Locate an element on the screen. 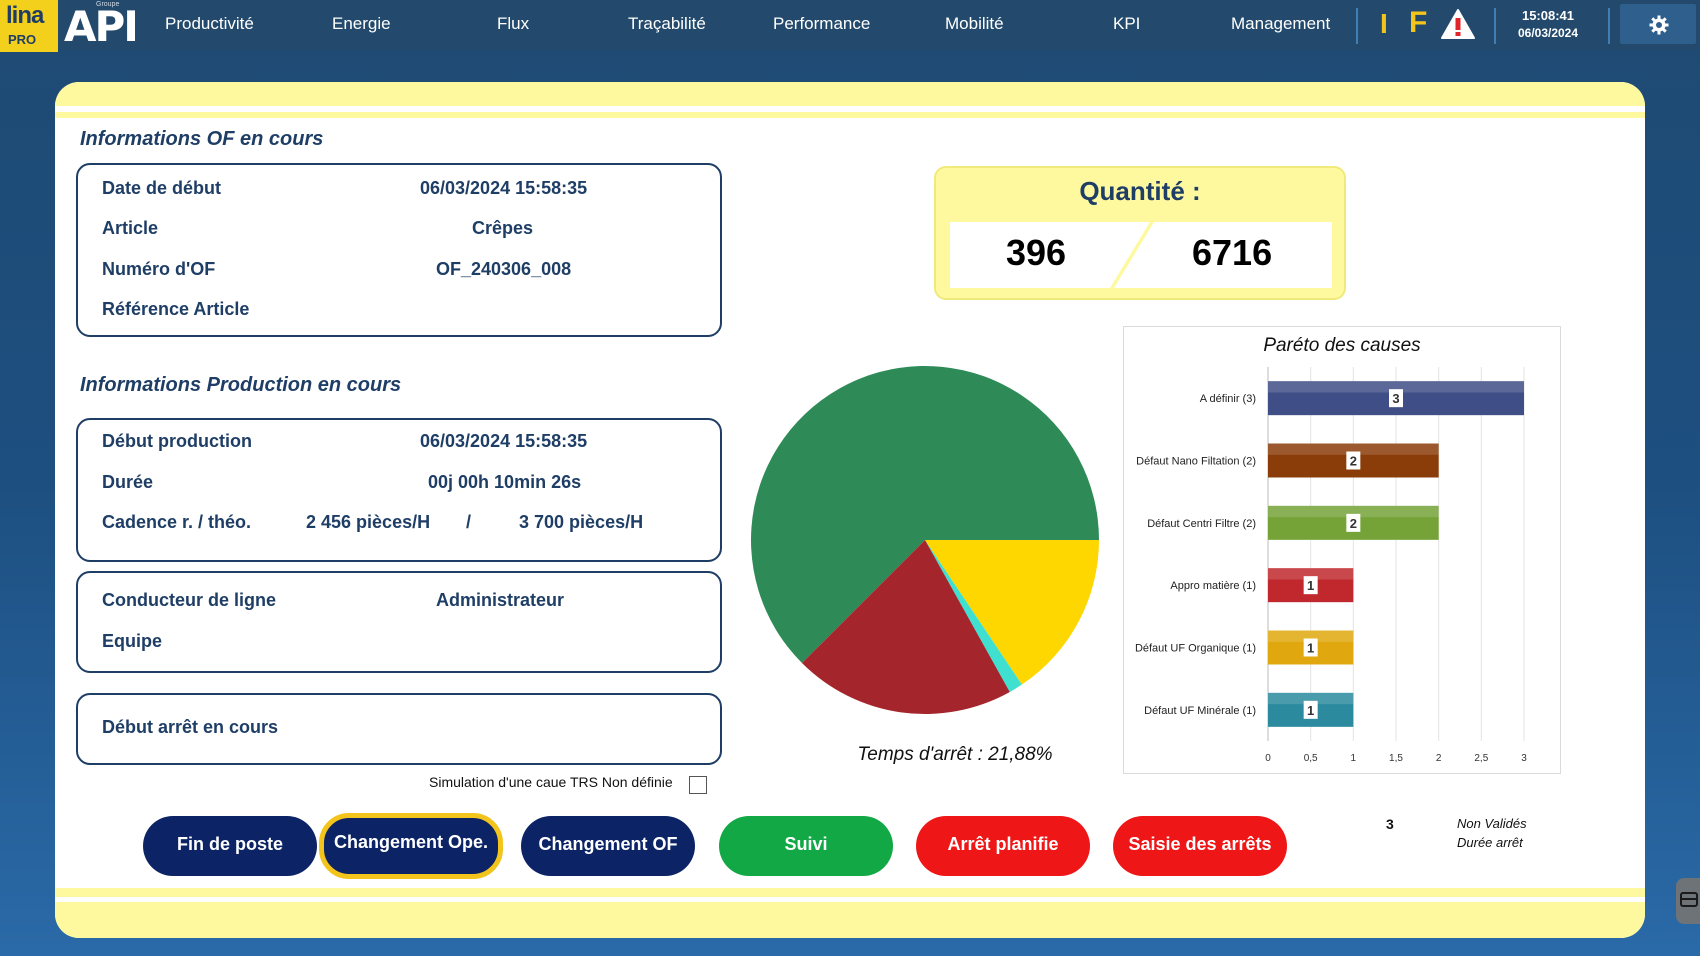 The image size is (1700, 956). clock-time: 15:08:41 is located at coordinates (1548, 15).